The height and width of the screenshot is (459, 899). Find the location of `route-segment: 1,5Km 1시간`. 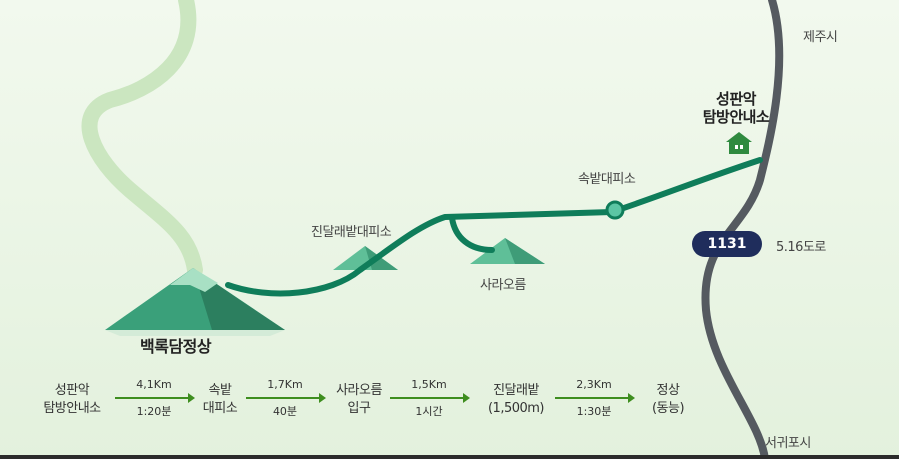

route-segment: 1,5Km 1시간 is located at coordinates (430, 398).